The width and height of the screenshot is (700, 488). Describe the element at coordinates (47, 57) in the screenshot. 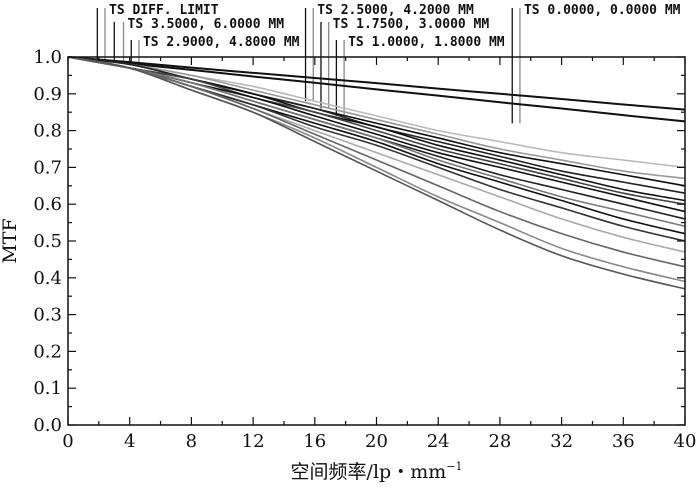

I see `y-tick-label: 1.0` at that location.